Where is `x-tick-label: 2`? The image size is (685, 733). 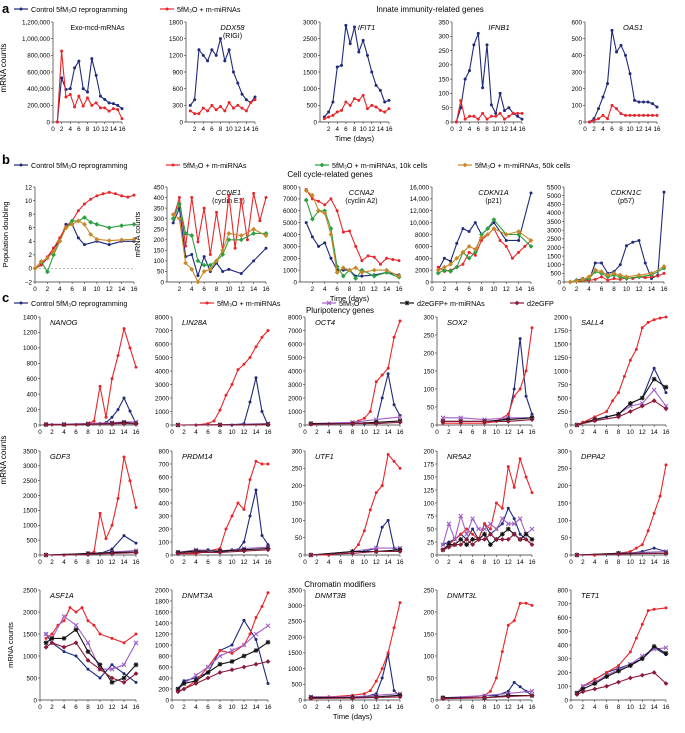
x-tick-label: 2 is located at coordinates (184, 562).